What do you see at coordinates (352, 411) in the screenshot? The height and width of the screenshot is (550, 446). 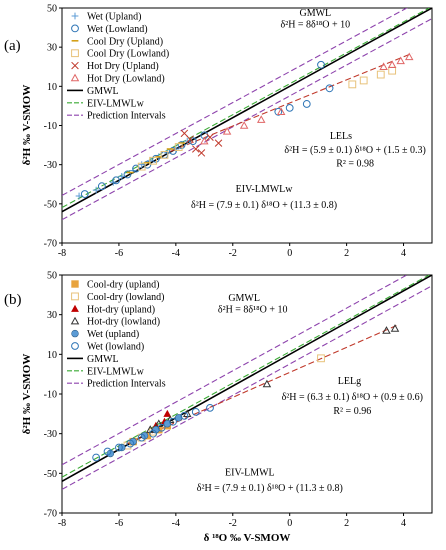 I see `annotation: R² = 0.96` at bounding box center [352, 411].